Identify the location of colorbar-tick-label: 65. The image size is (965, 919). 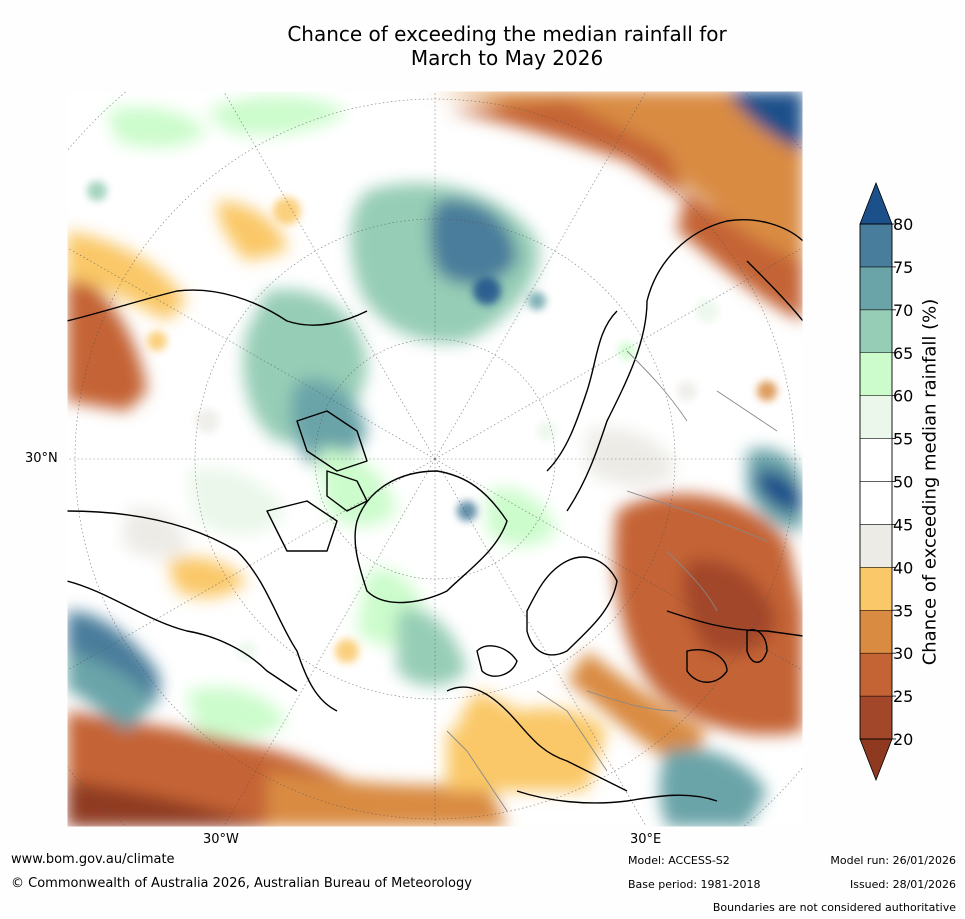
(903, 353).